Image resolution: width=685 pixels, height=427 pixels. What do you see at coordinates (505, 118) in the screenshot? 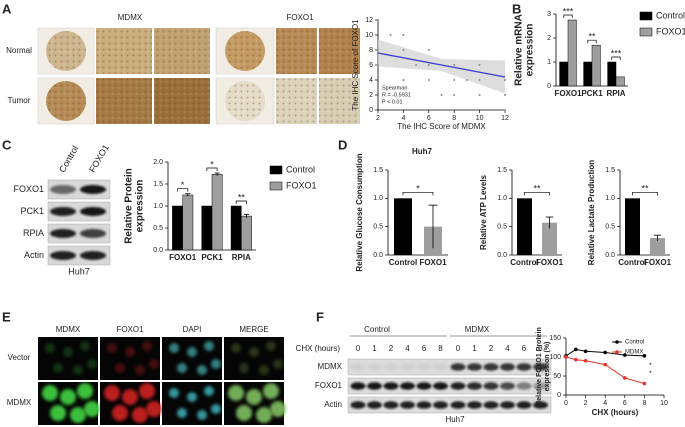
I see `x-tick-label: 12` at bounding box center [505, 118].